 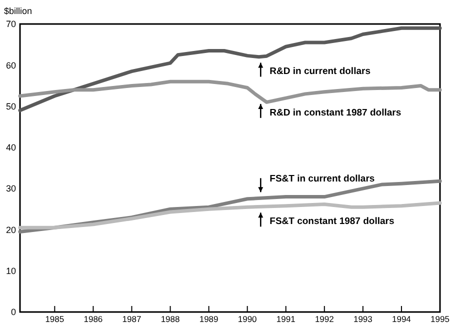 What do you see at coordinates (11, 65) in the screenshot?
I see `y-tick-label: 60` at bounding box center [11, 65].